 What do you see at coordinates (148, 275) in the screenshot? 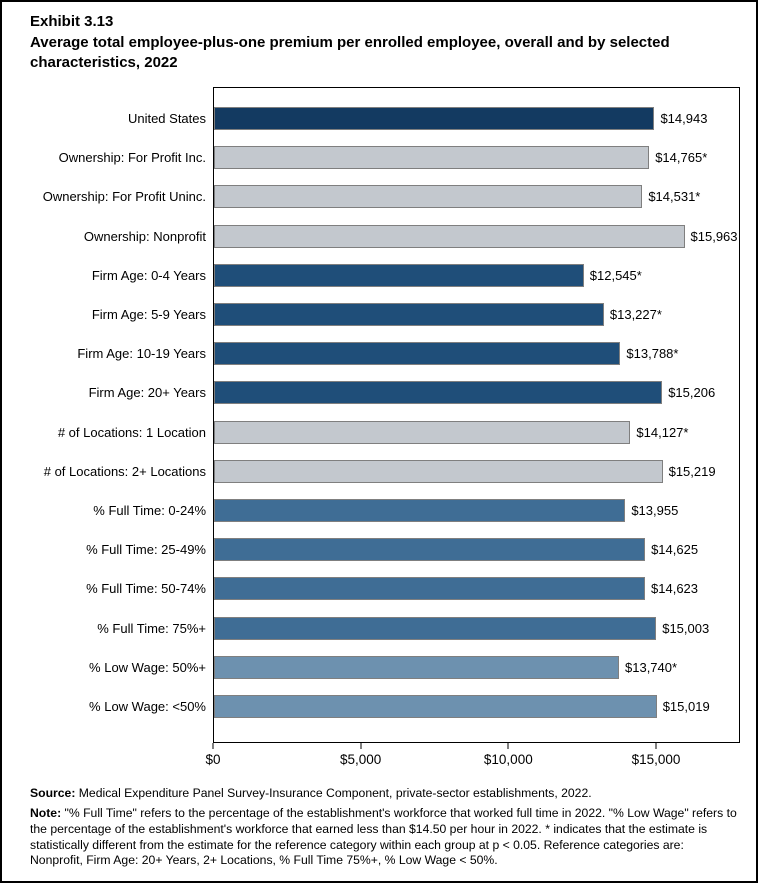
I see `category-label: Firm Age: 0-4 Years` at bounding box center [148, 275].